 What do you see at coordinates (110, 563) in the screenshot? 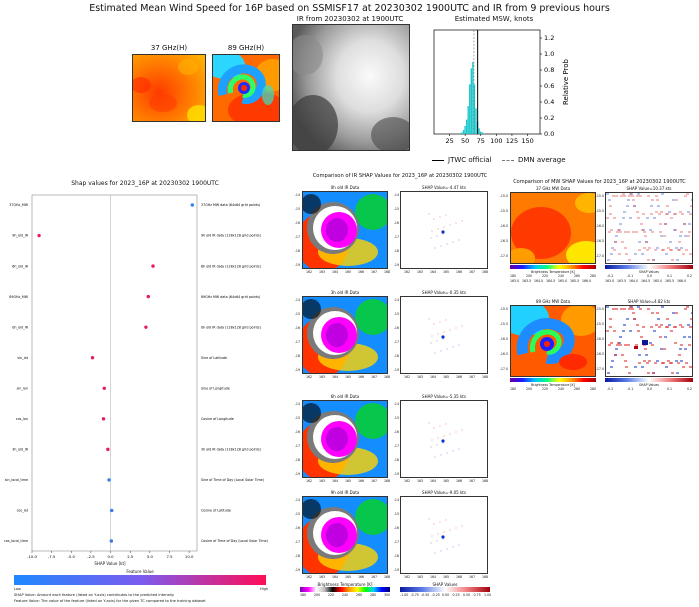
I see `shap-xlabel: SHAP Value [kt]` at bounding box center [110, 563].